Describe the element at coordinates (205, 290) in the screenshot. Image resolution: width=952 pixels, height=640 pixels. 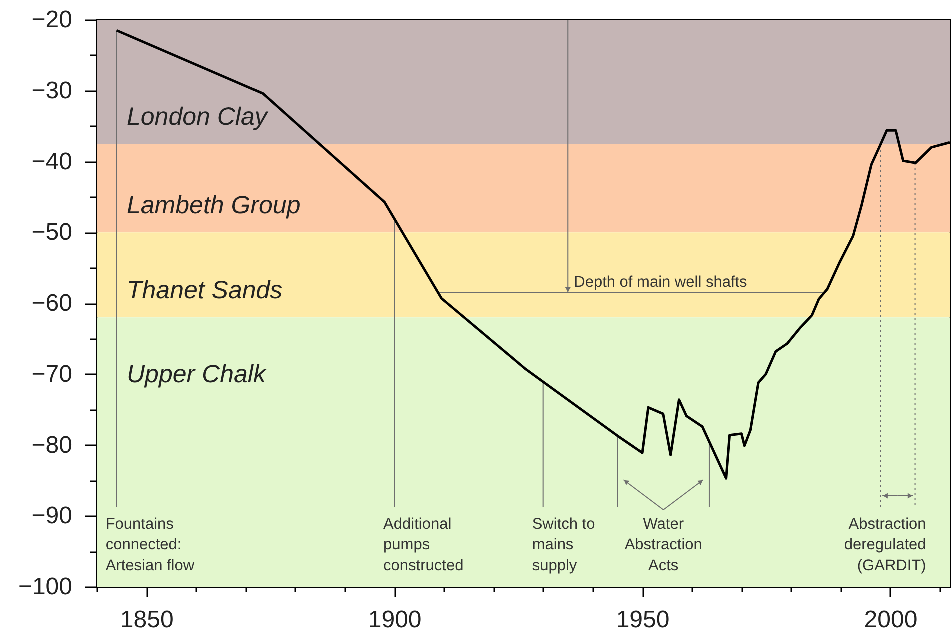
I see `band-label: Thanet Sands` at that location.